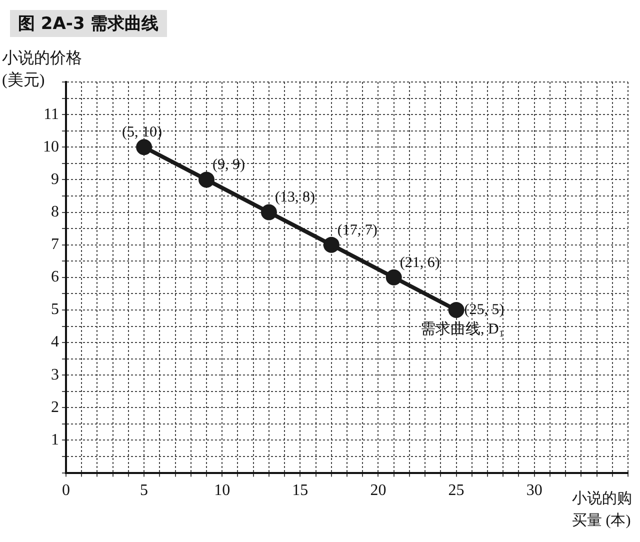 The image size is (640, 542). What do you see at coordinates (42, 69) in the screenshot?
I see `y-axis-title: 小说的价格 (美元)` at bounding box center [42, 69].